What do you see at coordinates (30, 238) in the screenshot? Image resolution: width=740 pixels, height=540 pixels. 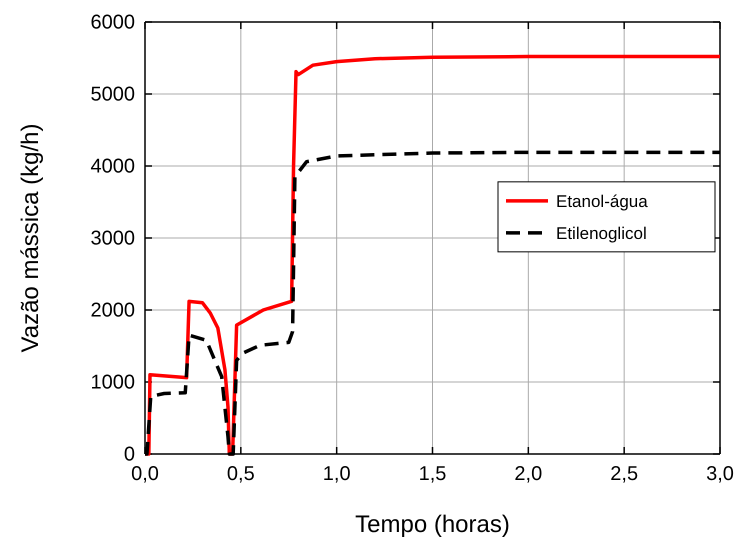 I see `y-axis-title: Vazão mássica (kg/h)` at bounding box center [30, 238].